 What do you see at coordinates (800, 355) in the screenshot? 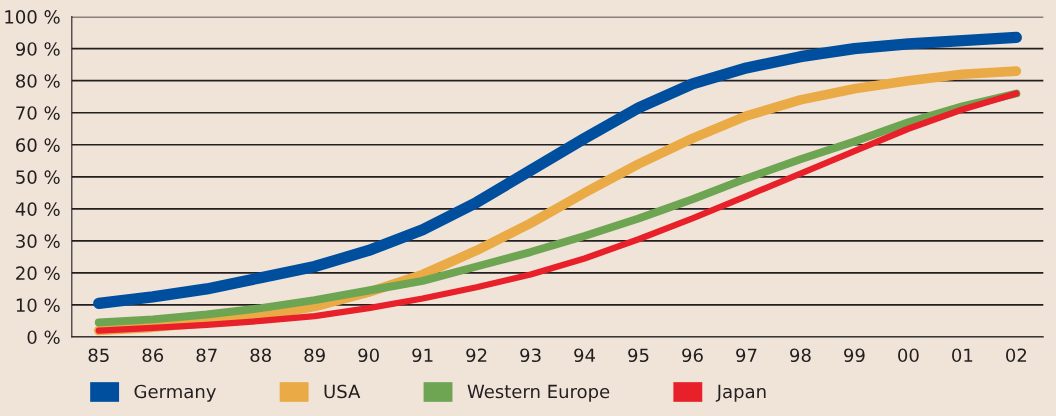
I see `x-tick-label: 98` at bounding box center [800, 355].